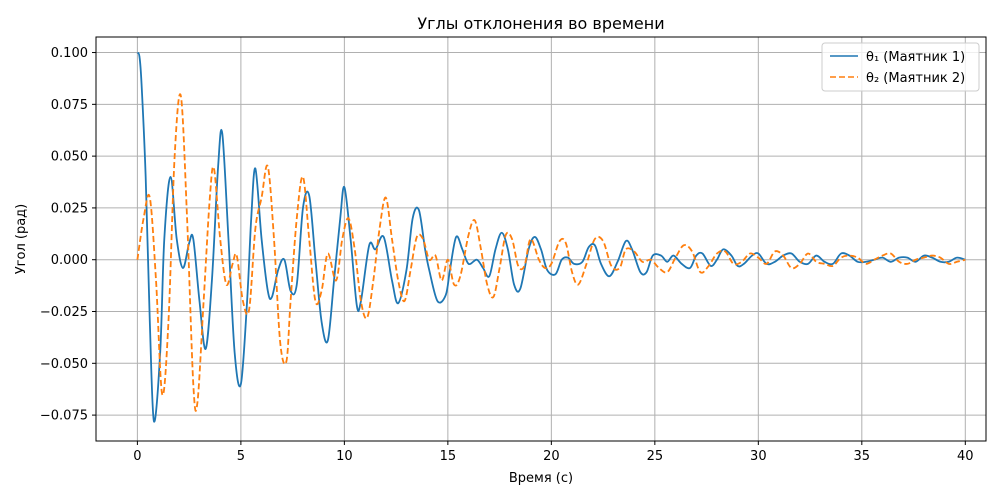 This screenshot has width=1000, height=500. I want to click on legend: θ₁ (Маятник 1) θ₂ (Маятник 2), so click(900, 67).